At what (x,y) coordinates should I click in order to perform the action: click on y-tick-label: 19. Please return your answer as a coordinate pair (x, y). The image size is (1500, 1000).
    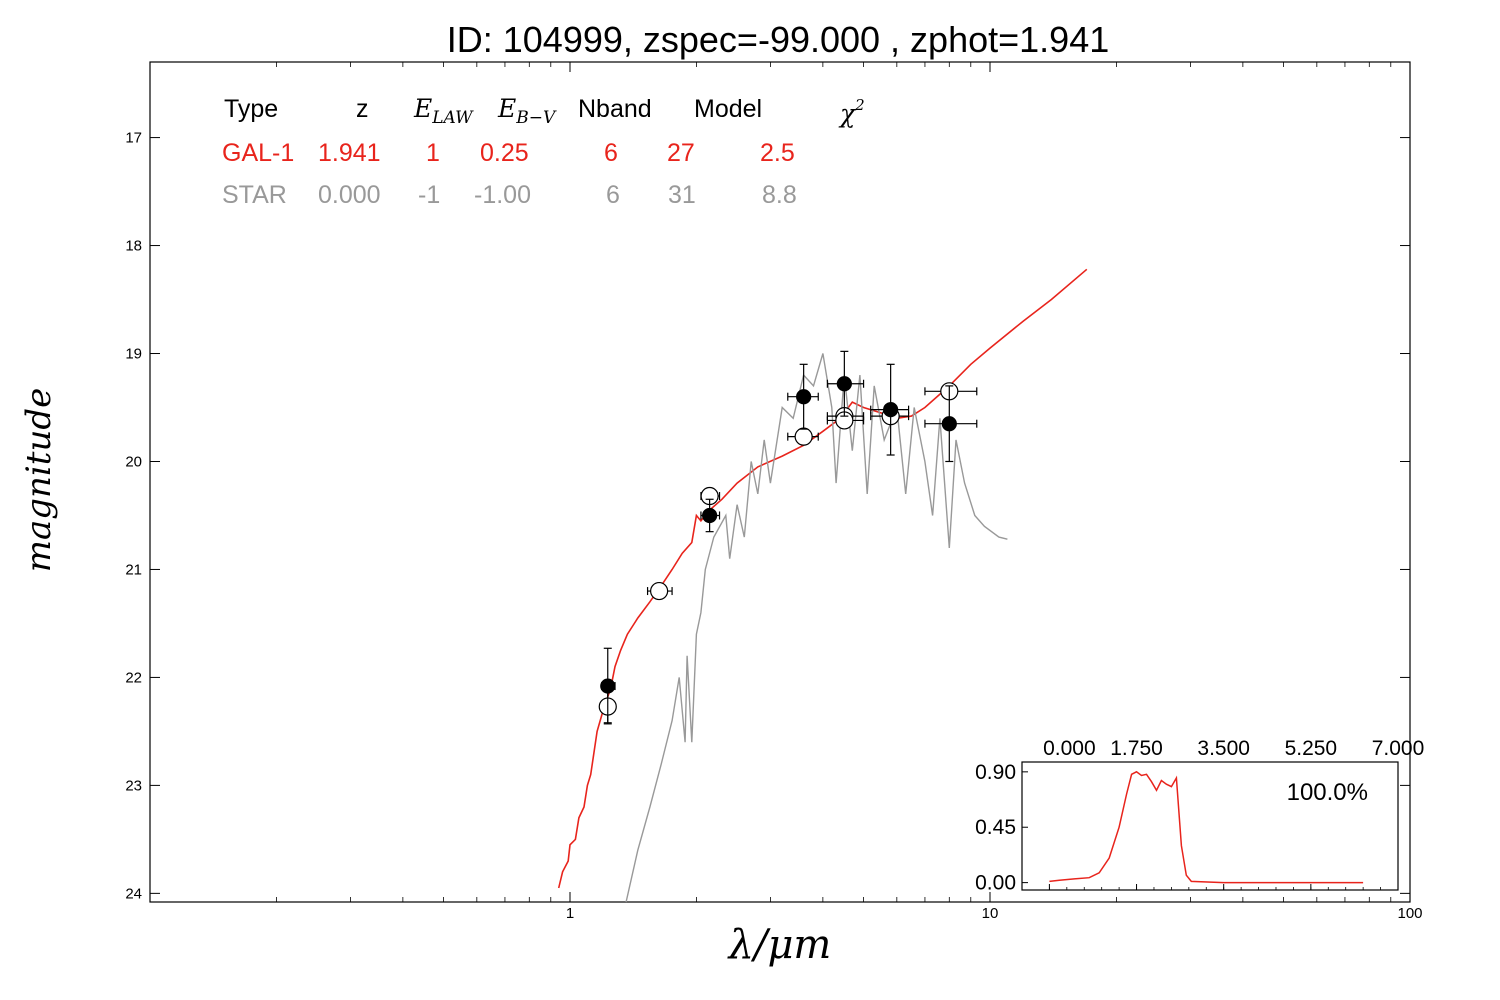
    Looking at the image, I should click on (133, 354).